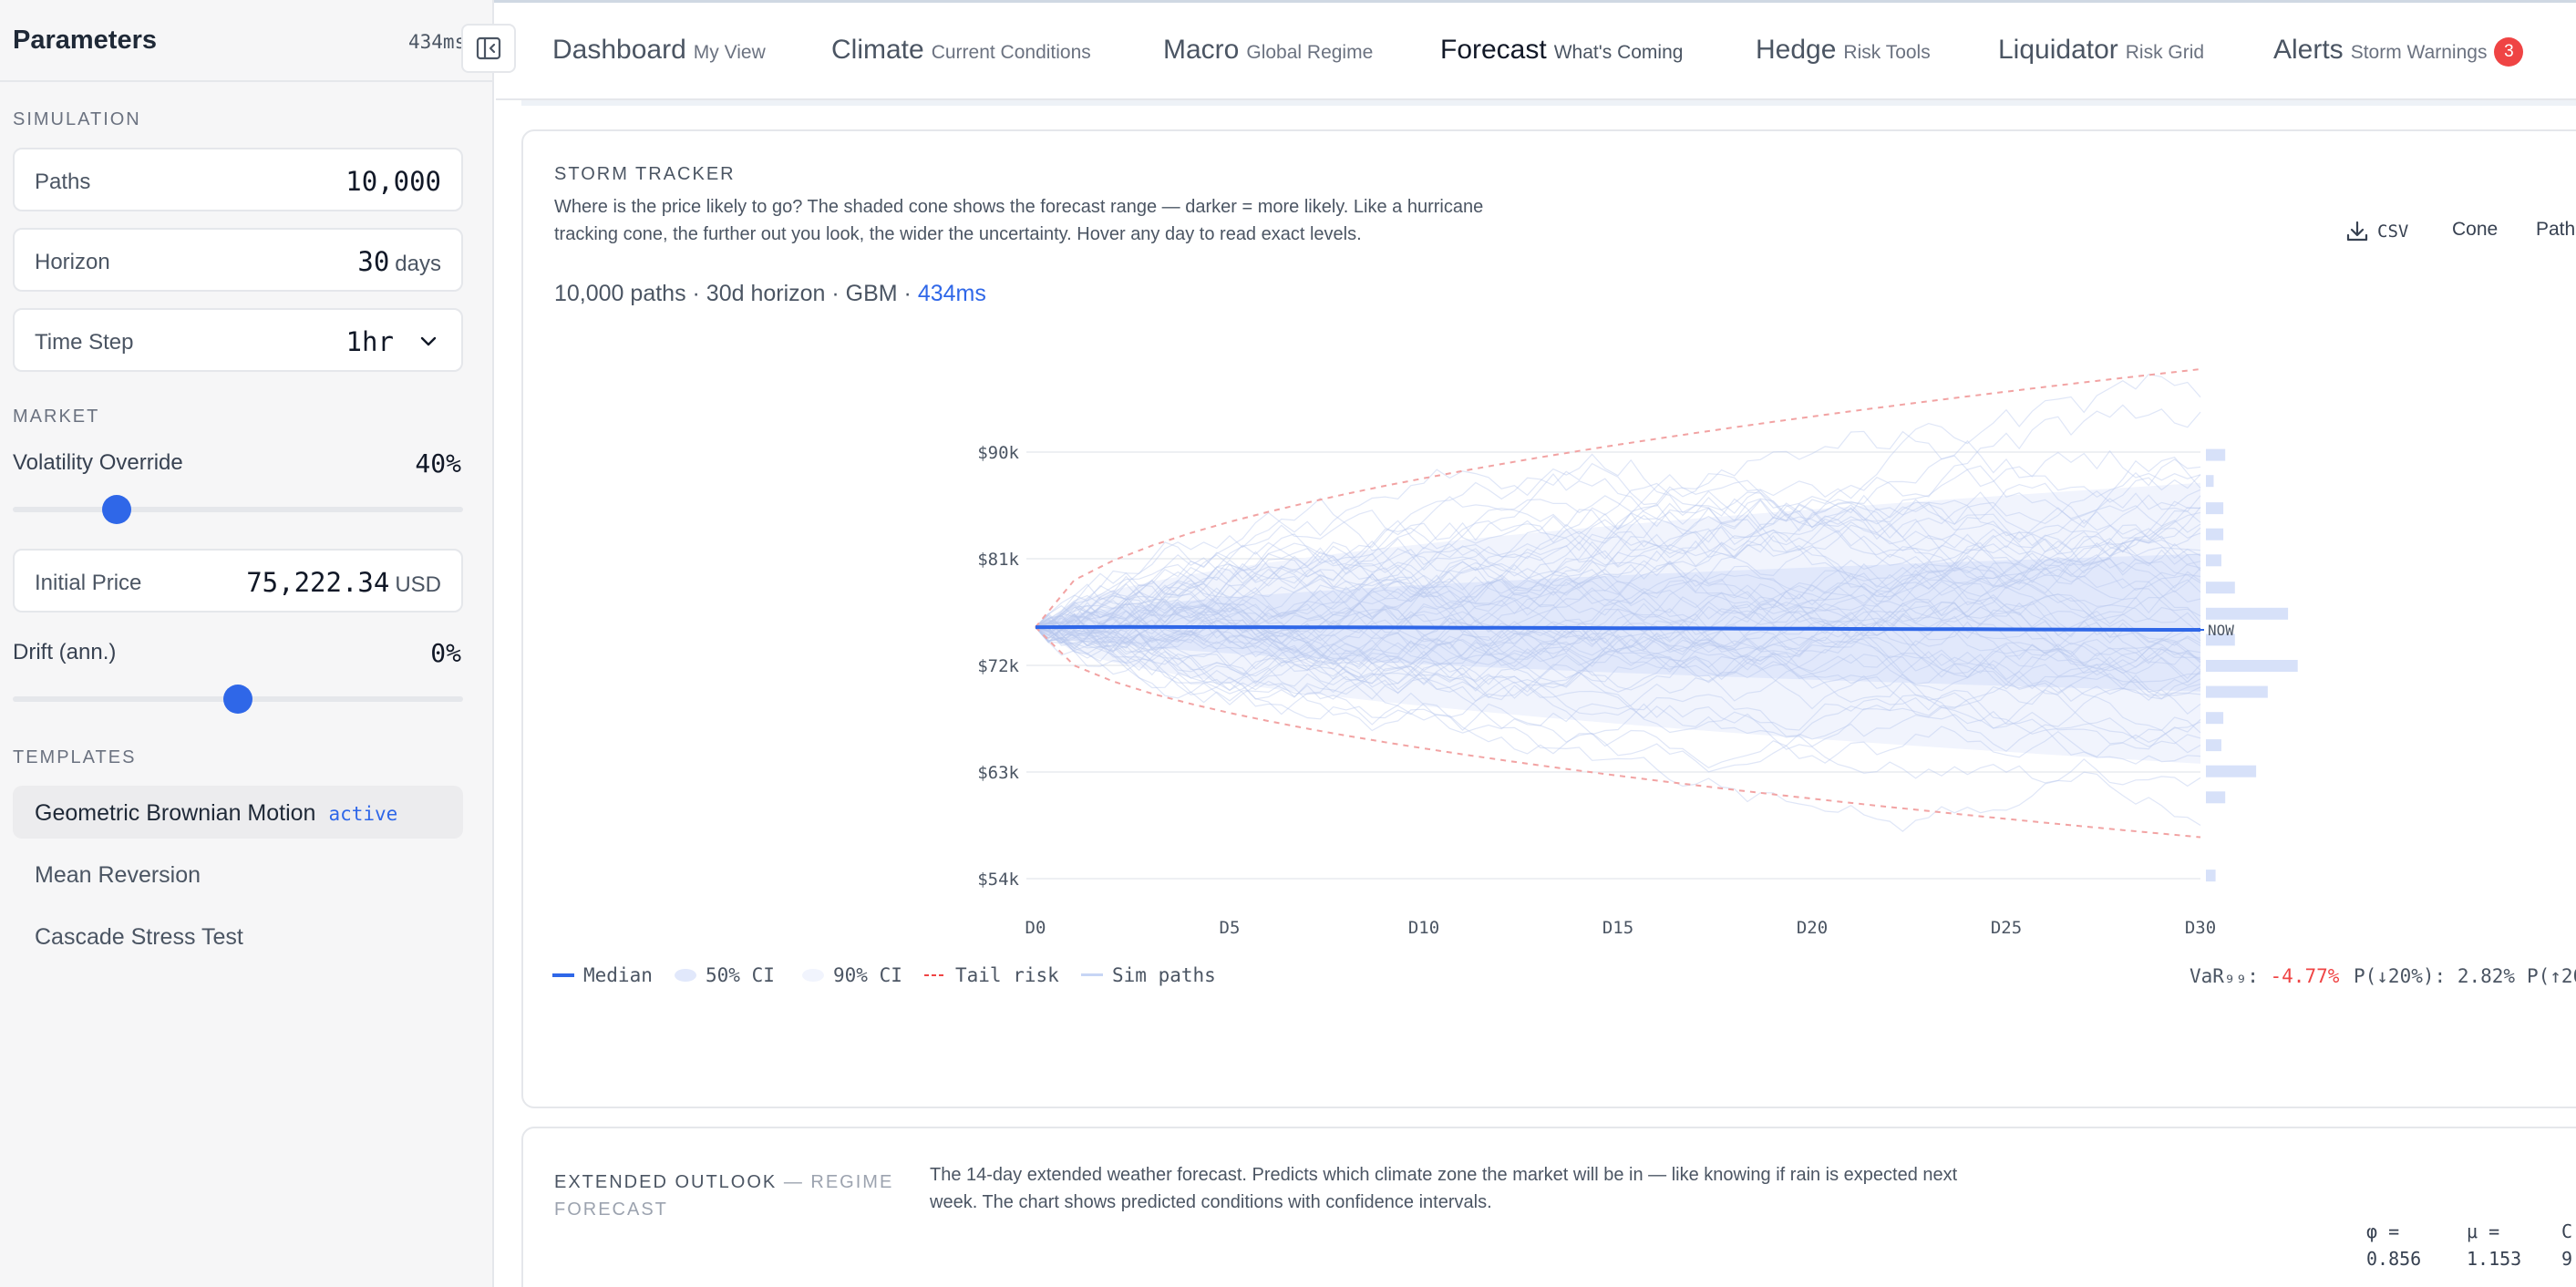  Describe the element at coordinates (238, 179) in the screenshot. I see `paths-field: Paths 10,000` at that location.